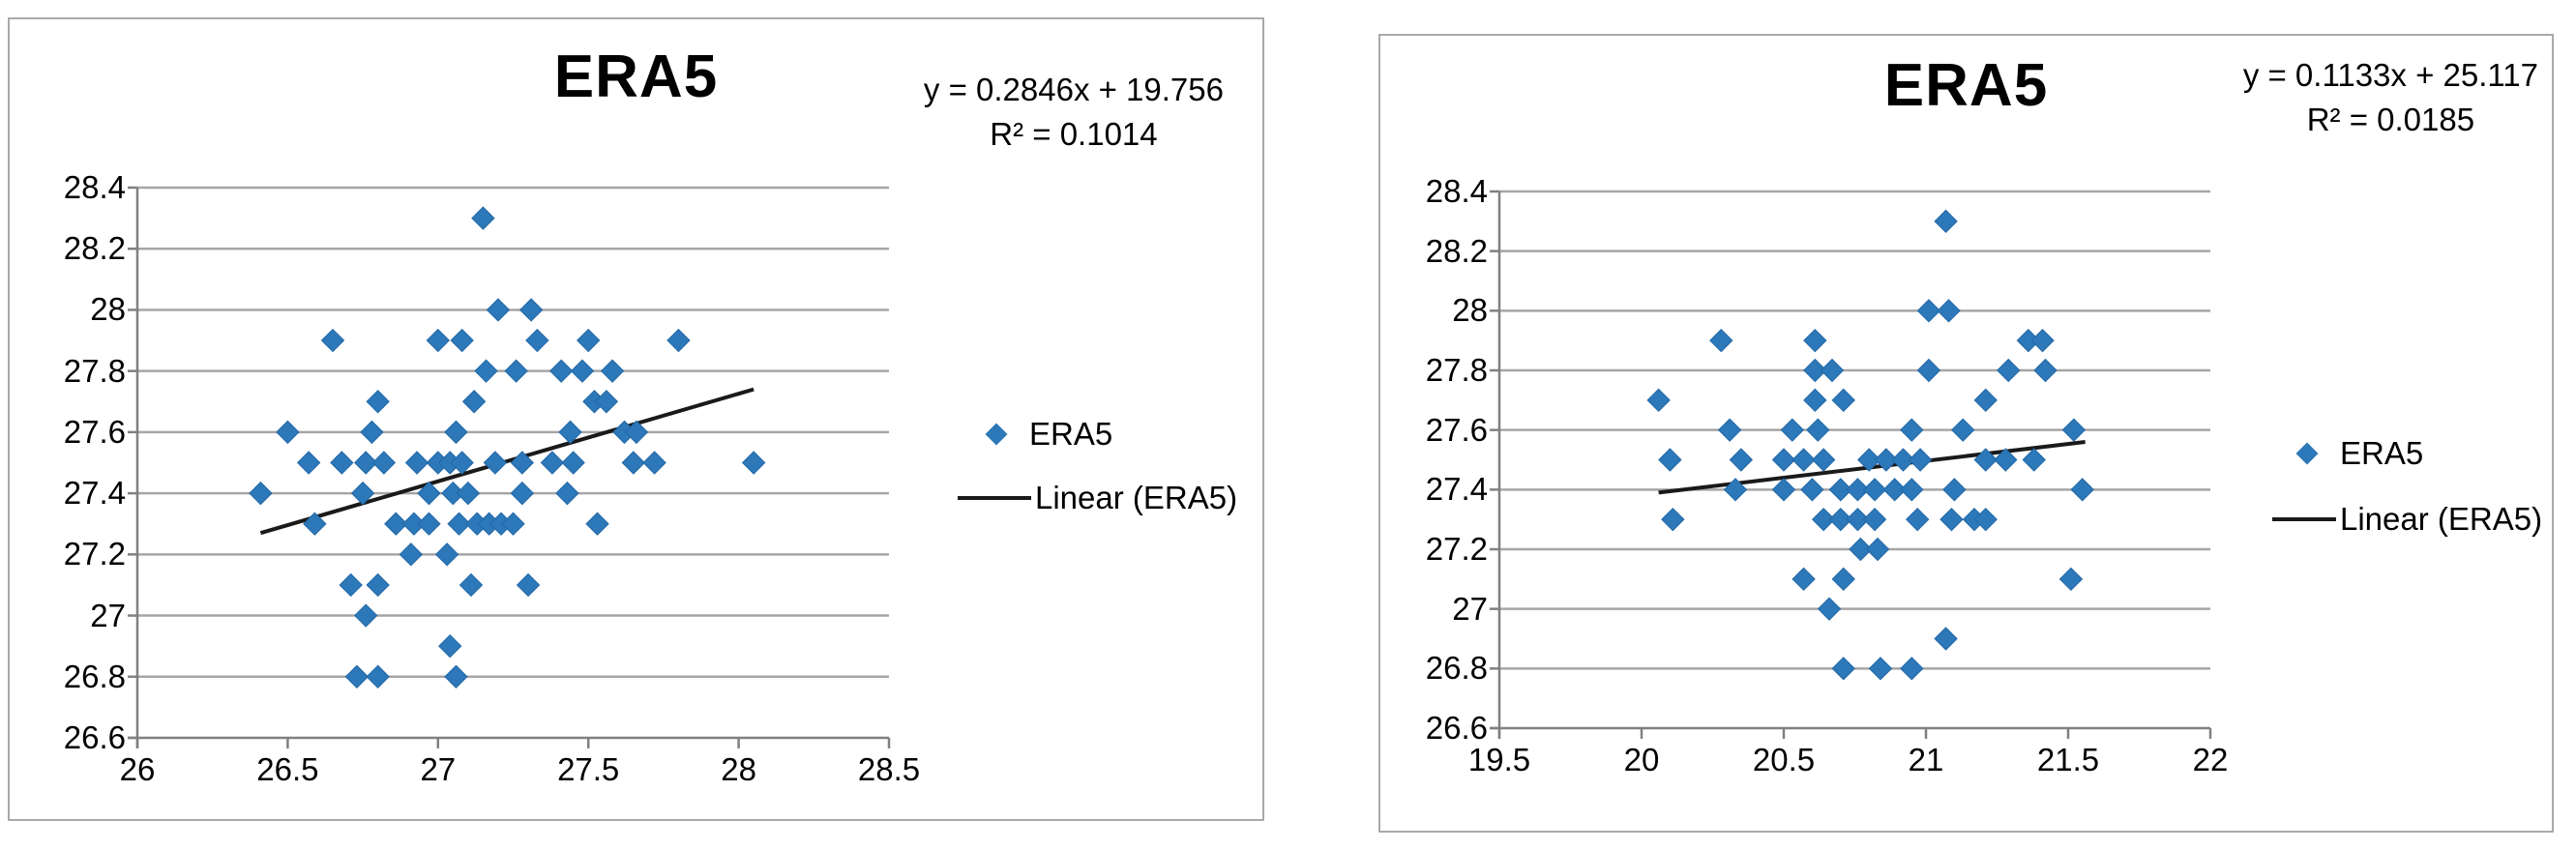 This screenshot has width=2576, height=850. Describe the element at coordinates (889, 769) in the screenshot. I see `x-tick-label: 28.5` at that location.